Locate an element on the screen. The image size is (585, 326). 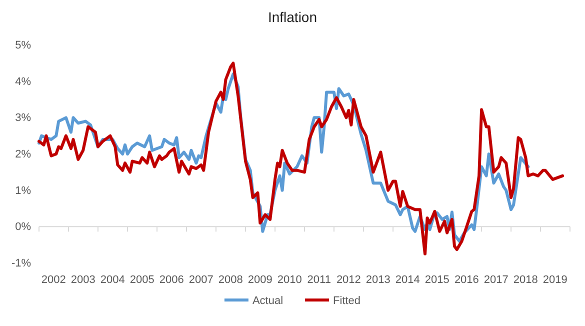
legend-label: Fitted is located at coordinates (347, 301).